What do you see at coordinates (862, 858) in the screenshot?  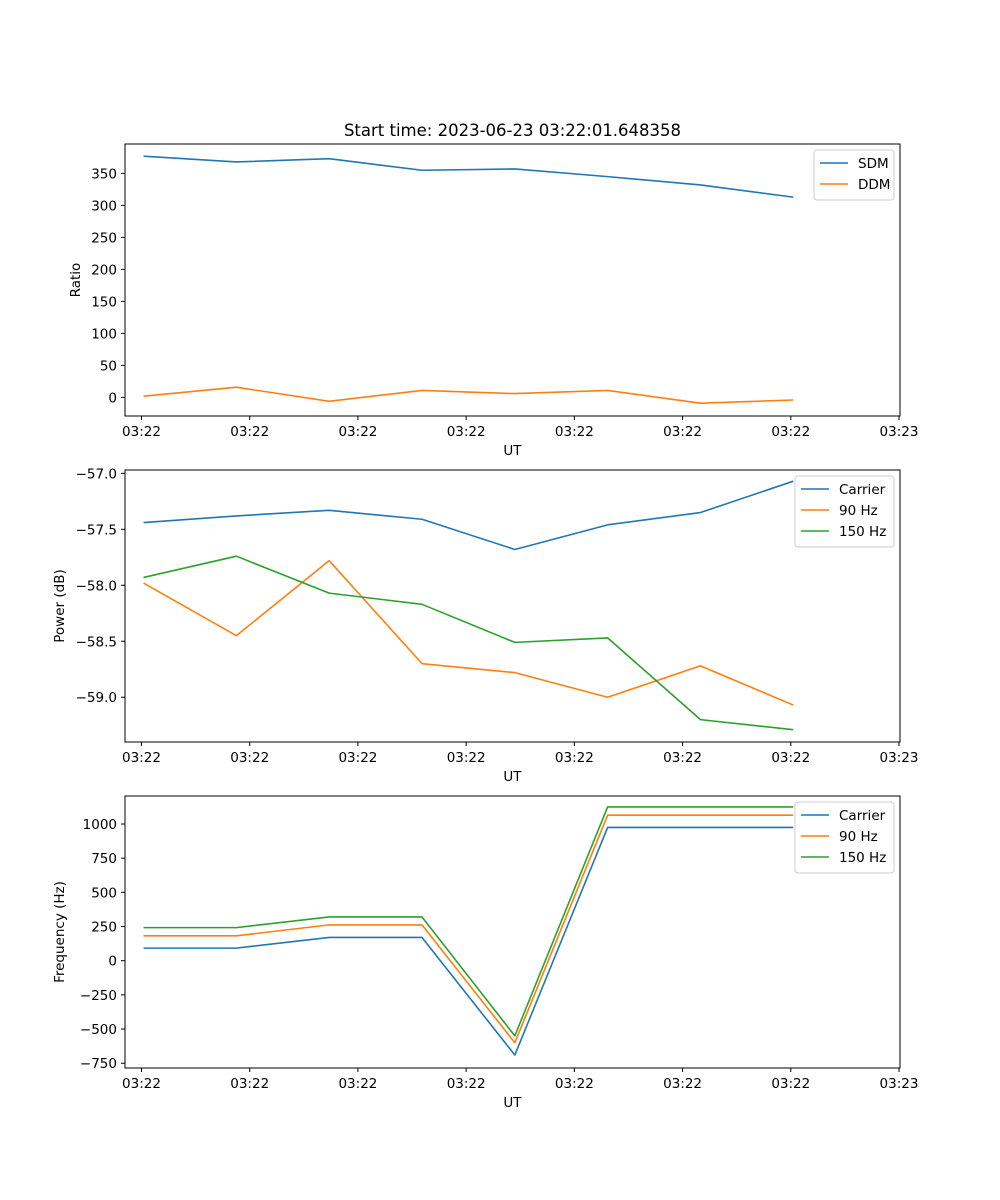 I see `frequency-legend-entry: 150 Hz` at bounding box center [862, 858].